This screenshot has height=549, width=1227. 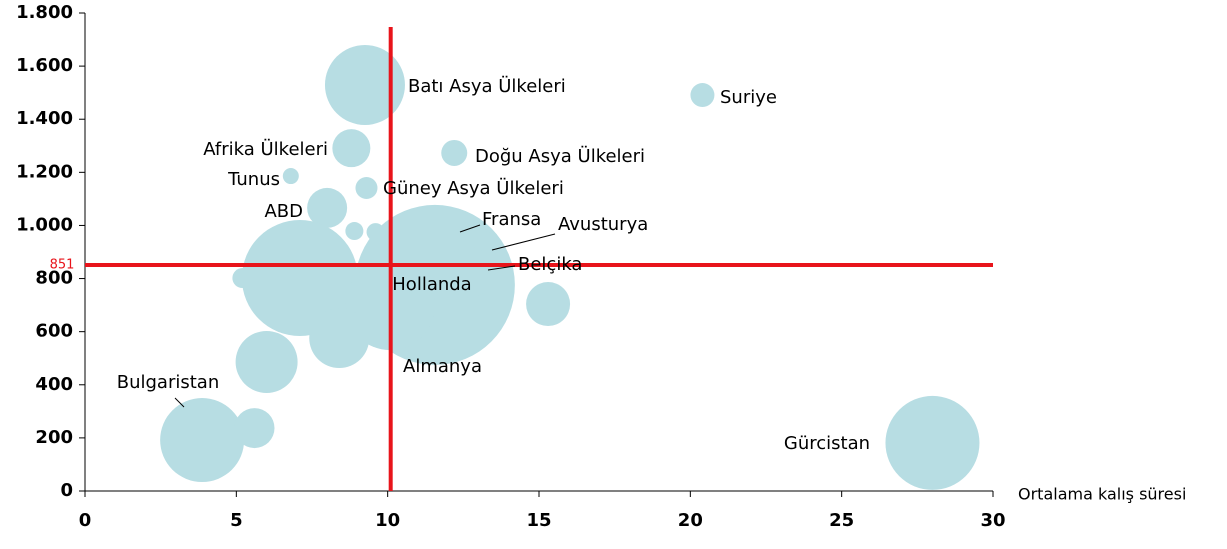 What do you see at coordinates (387, 520) in the screenshot?
I see `x-tick-label: 10` at bounding box center [387, 520].